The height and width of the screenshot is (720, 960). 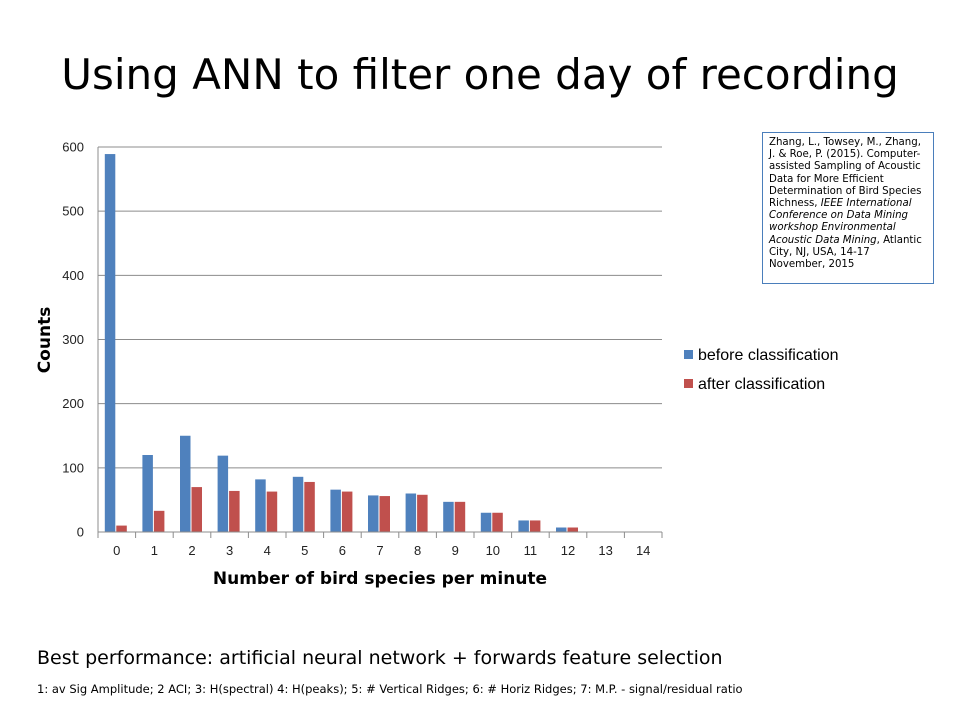 What do you see at coordinates (73, 467) in the screenshot?
I see `y-tick-label: 100` at bounding box center [73, 467].